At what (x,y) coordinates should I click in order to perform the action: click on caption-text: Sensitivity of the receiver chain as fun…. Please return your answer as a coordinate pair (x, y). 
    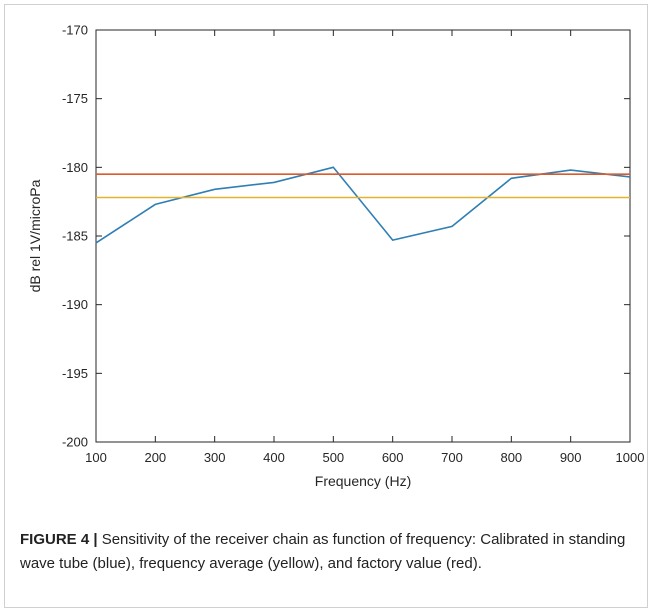
    Looking at the image, I should click on (323, 551).